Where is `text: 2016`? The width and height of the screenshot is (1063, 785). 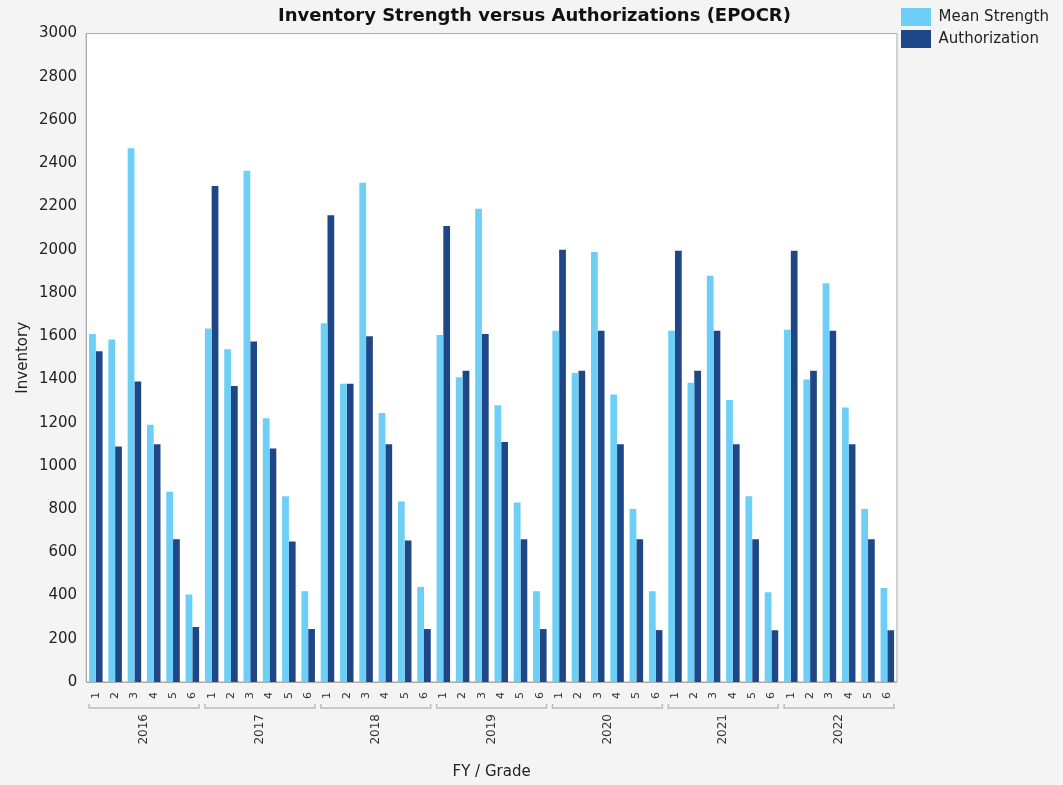 text: 2016 is located at coordinates (143, 729).